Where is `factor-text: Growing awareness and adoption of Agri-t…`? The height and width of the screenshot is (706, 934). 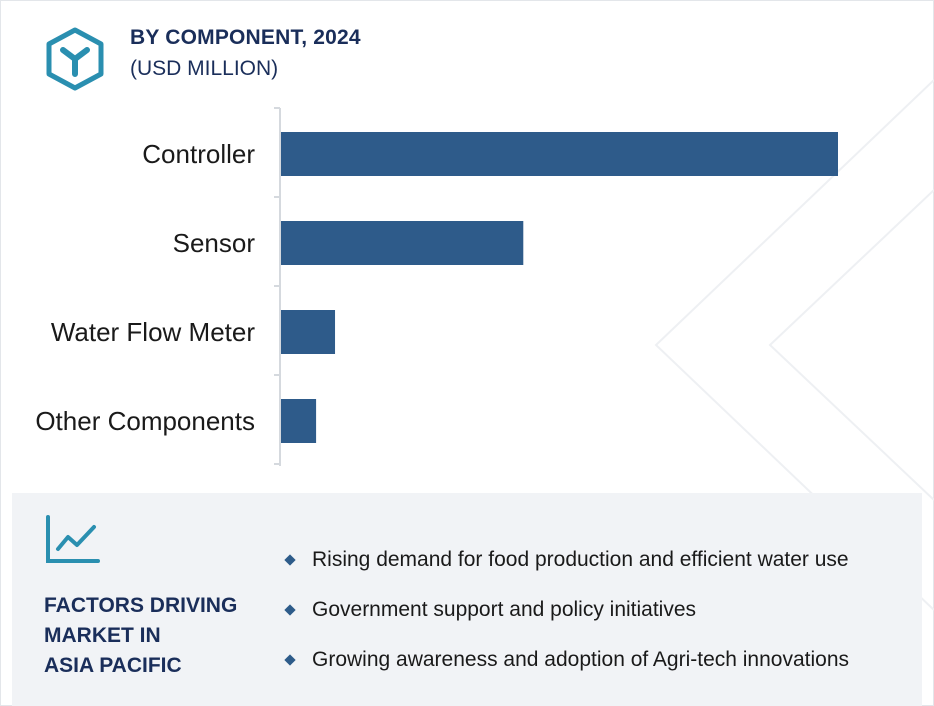 factor-text: Growing awareness and adoption of Agri-t… is located at coordinates (580, 659).